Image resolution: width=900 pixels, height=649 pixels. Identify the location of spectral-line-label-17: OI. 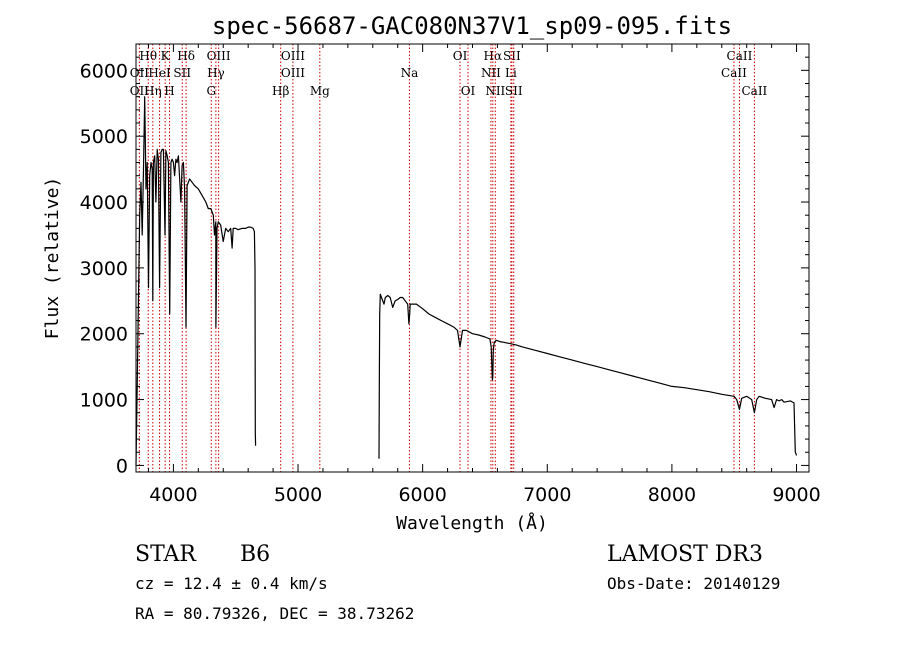
(460, 56).